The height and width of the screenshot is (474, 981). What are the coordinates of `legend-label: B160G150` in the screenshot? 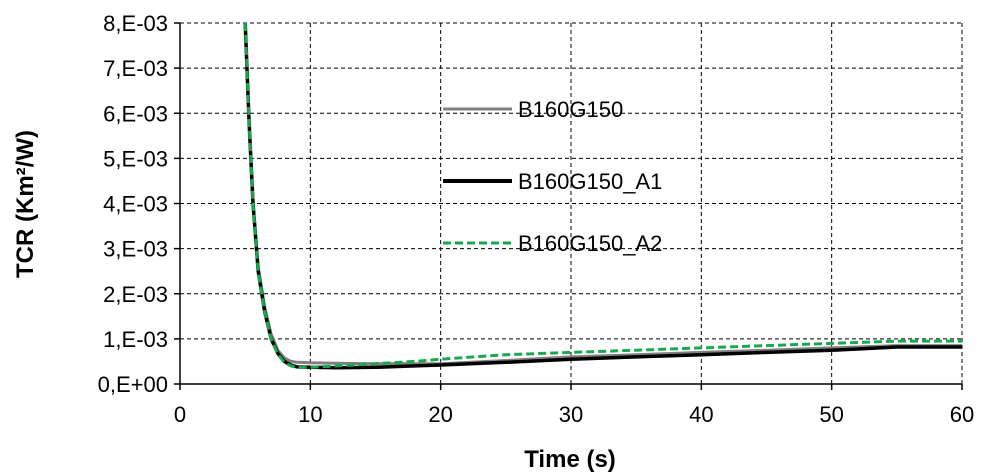 It's located at (570, 109).